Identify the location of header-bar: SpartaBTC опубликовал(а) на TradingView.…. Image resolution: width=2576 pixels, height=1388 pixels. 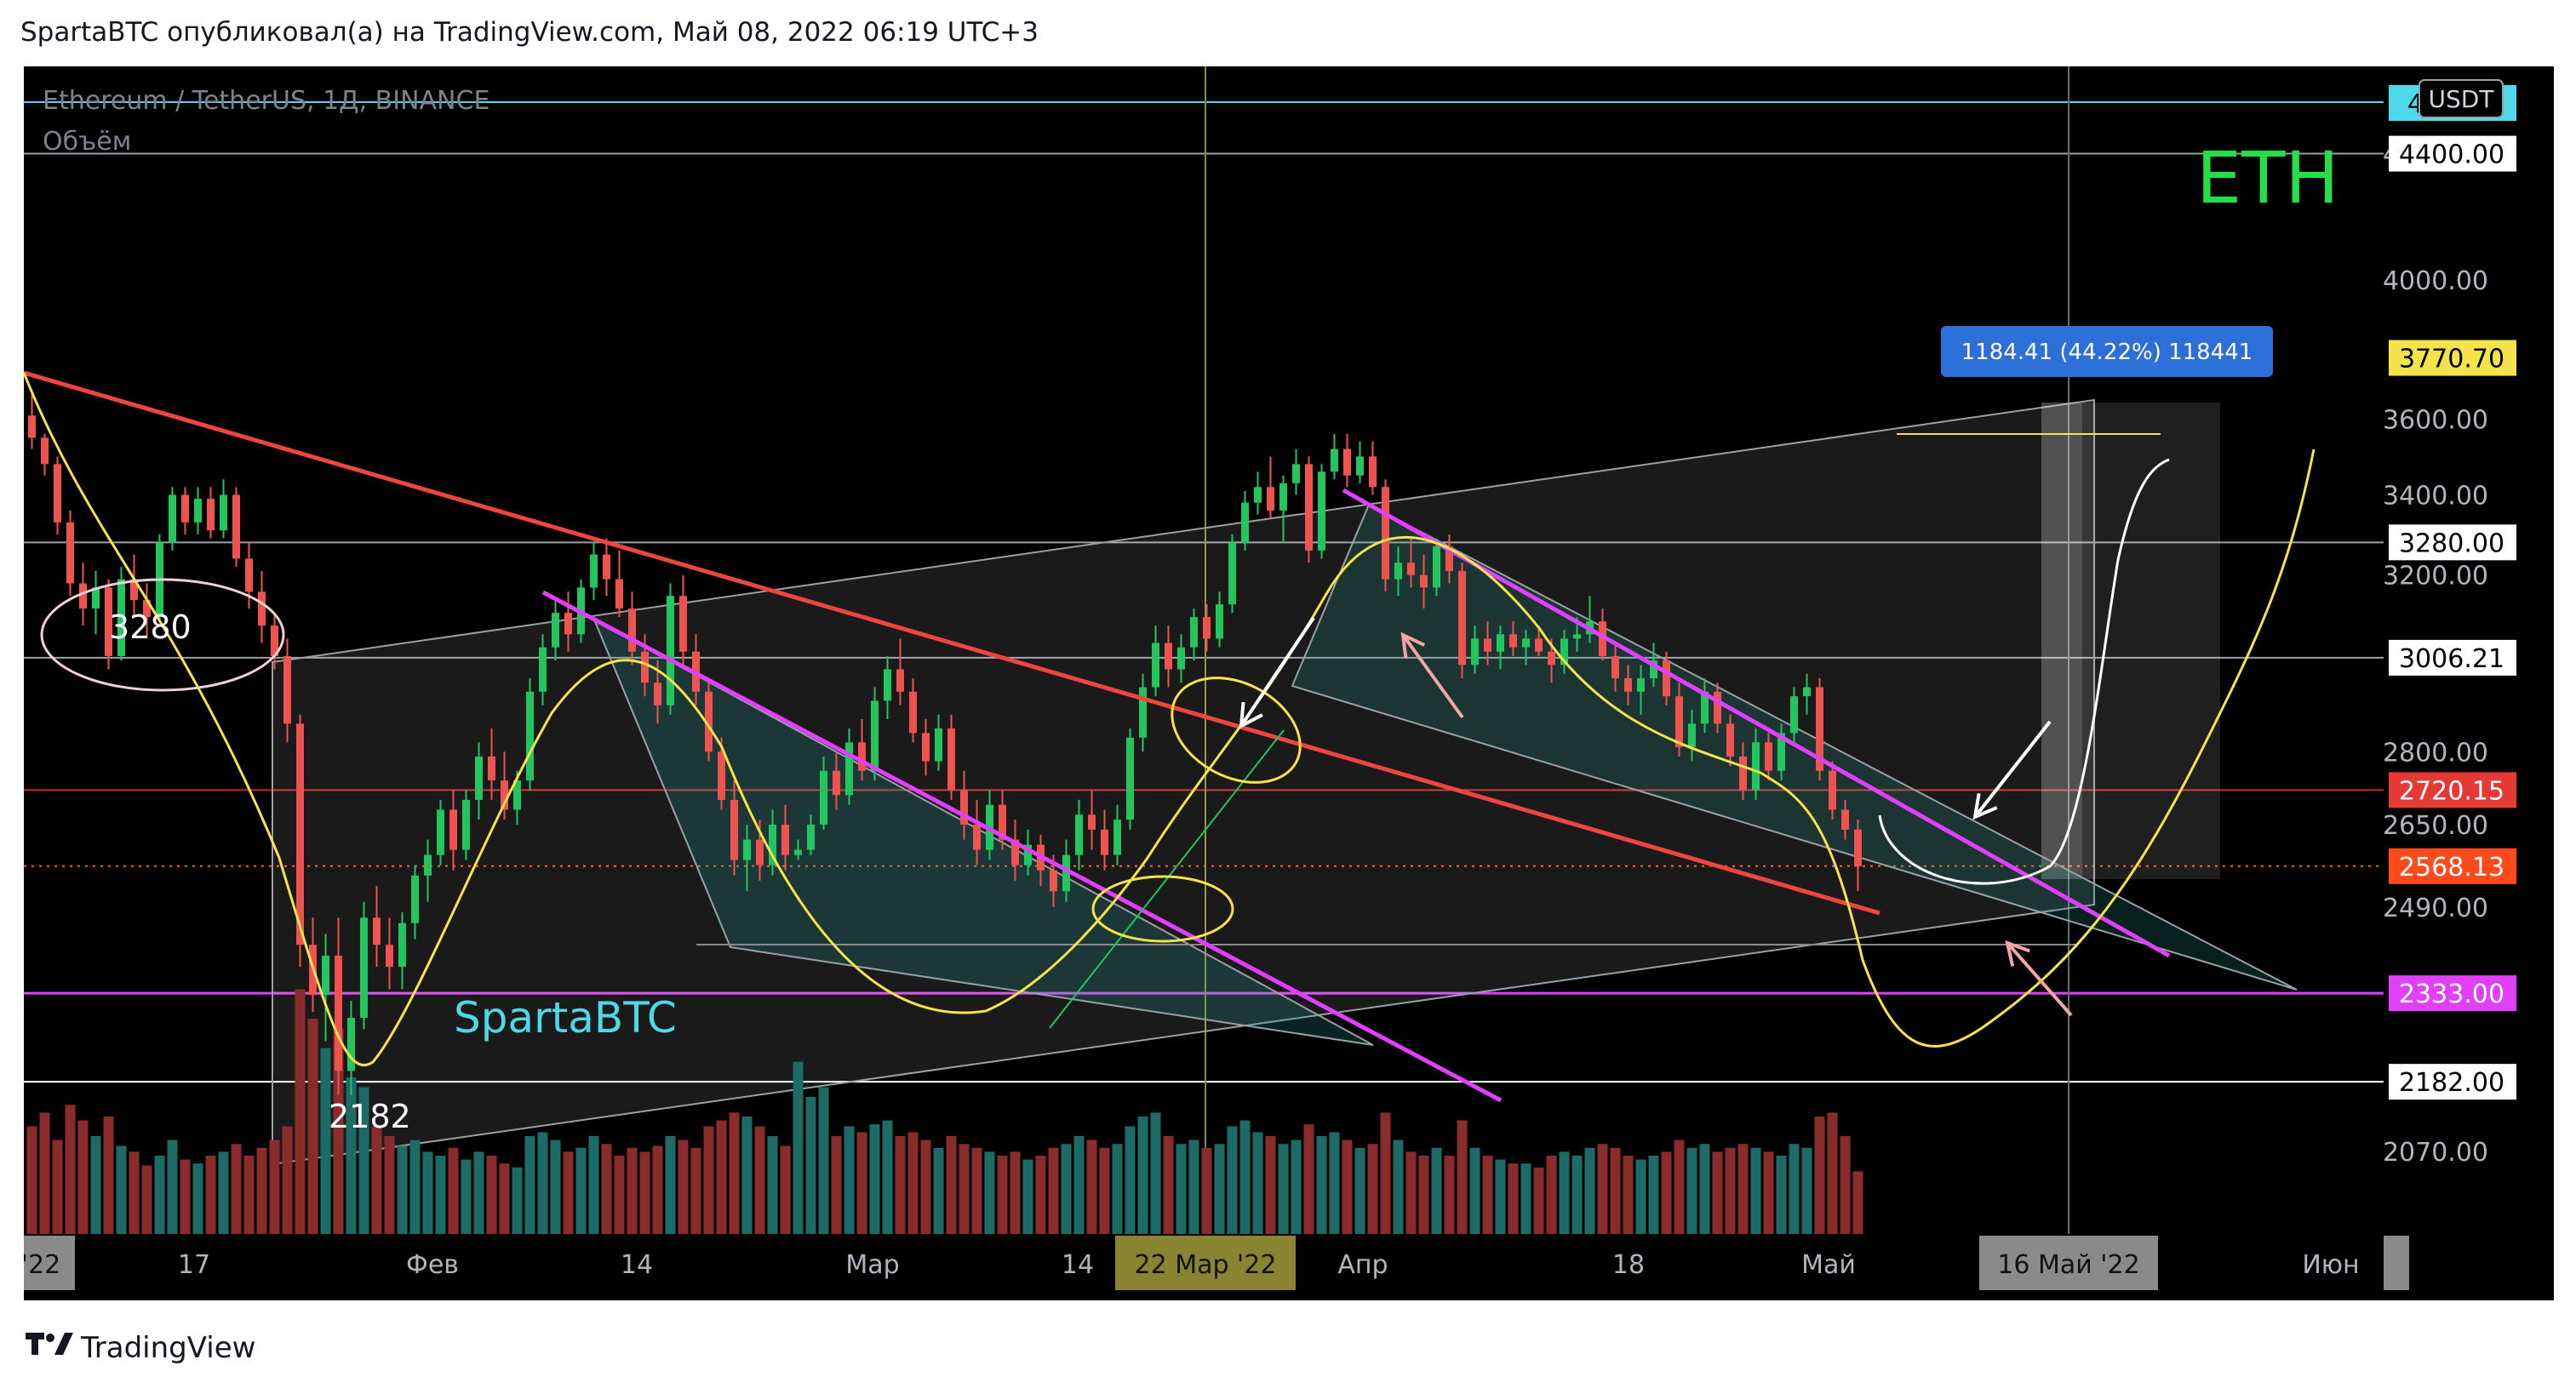
(1288, 33).